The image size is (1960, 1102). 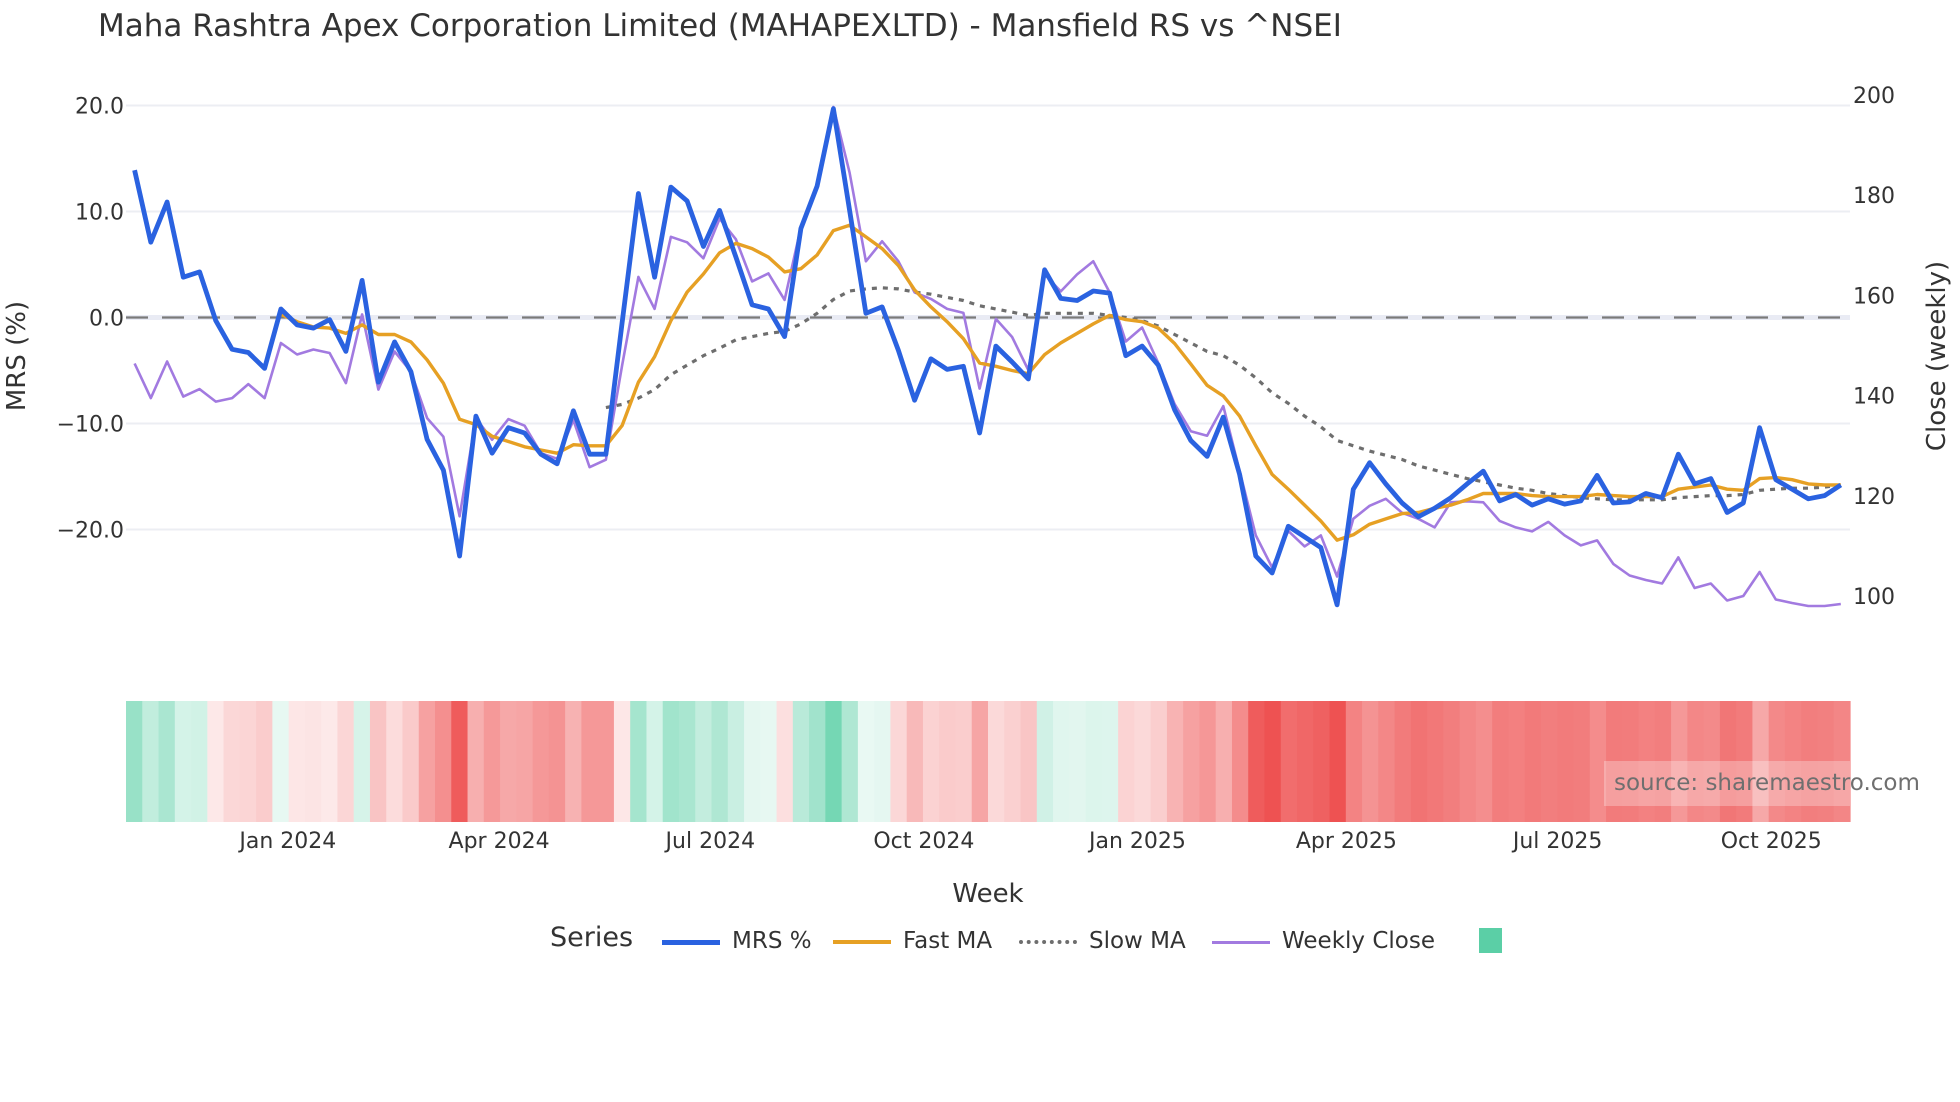 What do you see at coordinates (1874, 497) in the screenshot?
I see `y2-tick-label: 120` at bounding box center [1874, 497].